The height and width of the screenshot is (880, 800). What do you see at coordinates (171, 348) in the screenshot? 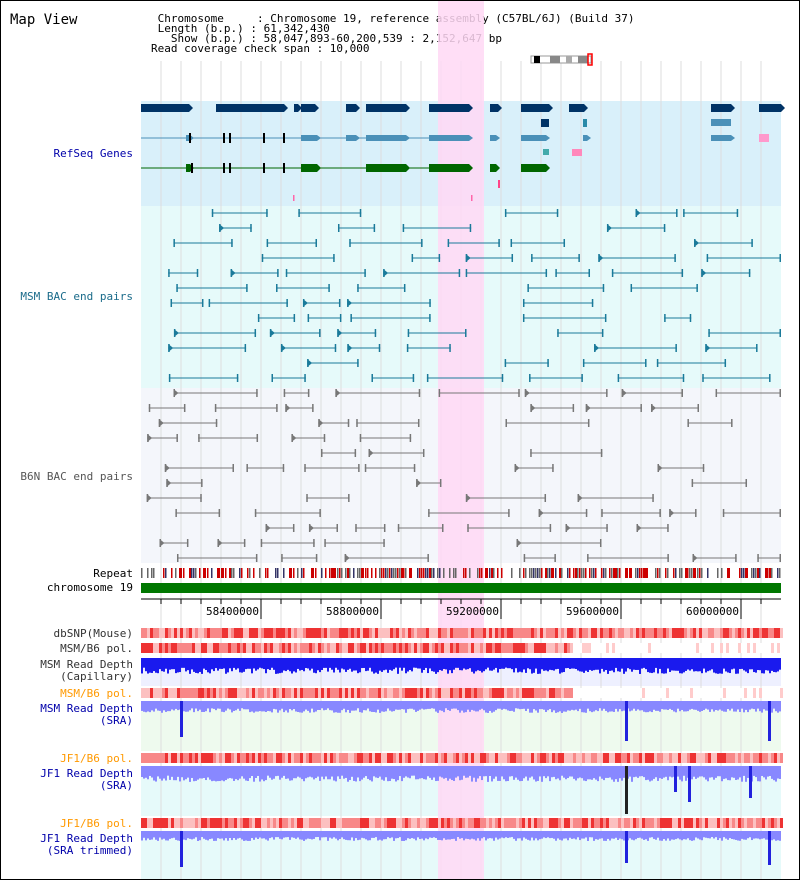
I see `msm-bac-end-arrow` at bounding box center [171, 348].